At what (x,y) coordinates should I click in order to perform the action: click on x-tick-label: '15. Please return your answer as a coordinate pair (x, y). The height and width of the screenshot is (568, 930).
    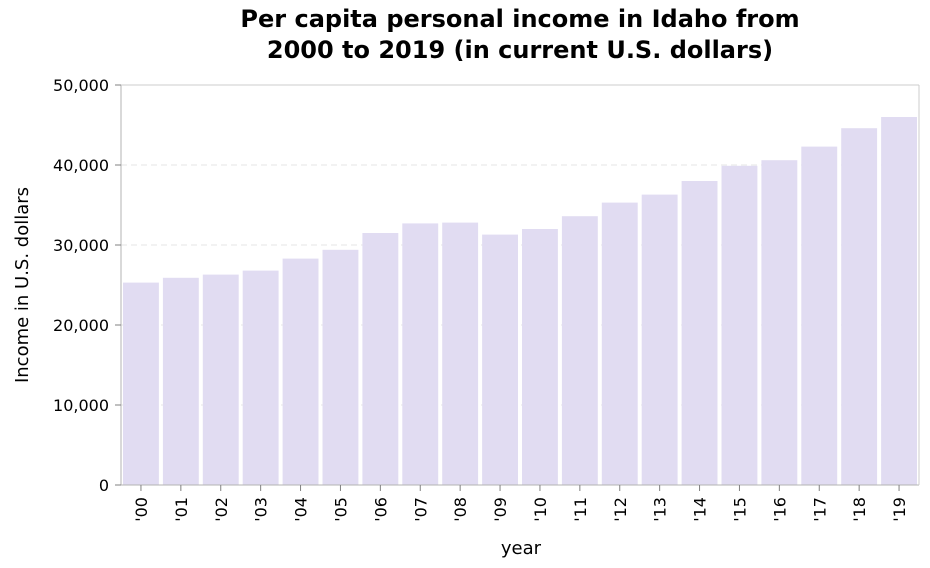
    Looking at the image, I should click on (739, 509).